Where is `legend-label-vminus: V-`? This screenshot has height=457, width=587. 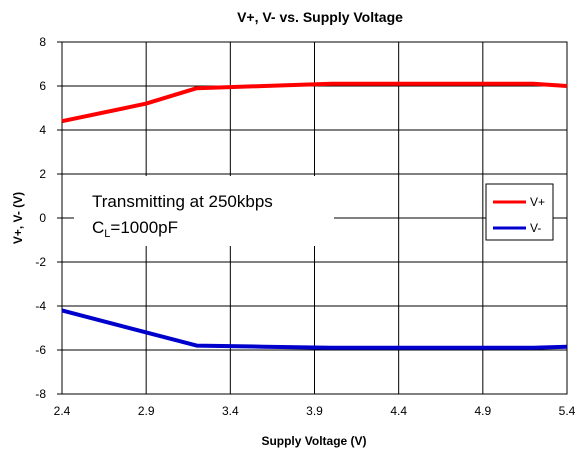 legend-label-vminus: V- is located at coordinates (535, 228).